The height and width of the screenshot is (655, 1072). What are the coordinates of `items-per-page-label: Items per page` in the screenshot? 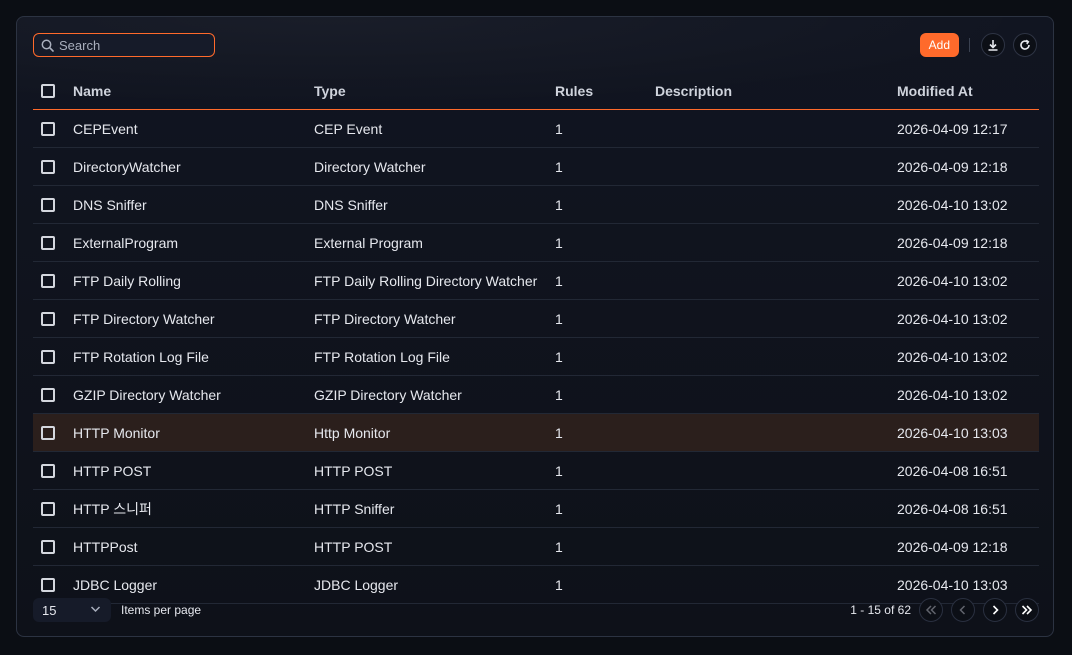 It's located at (161, 610).